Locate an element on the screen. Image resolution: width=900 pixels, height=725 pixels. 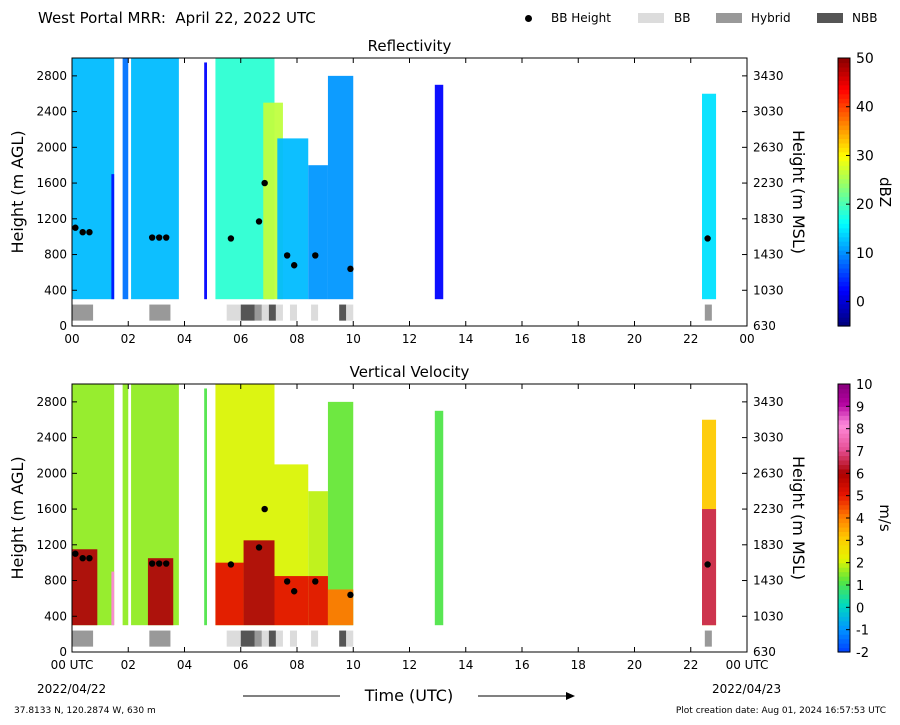
refl-colorbar-label: dBZ is located at coordinates (885, 192).